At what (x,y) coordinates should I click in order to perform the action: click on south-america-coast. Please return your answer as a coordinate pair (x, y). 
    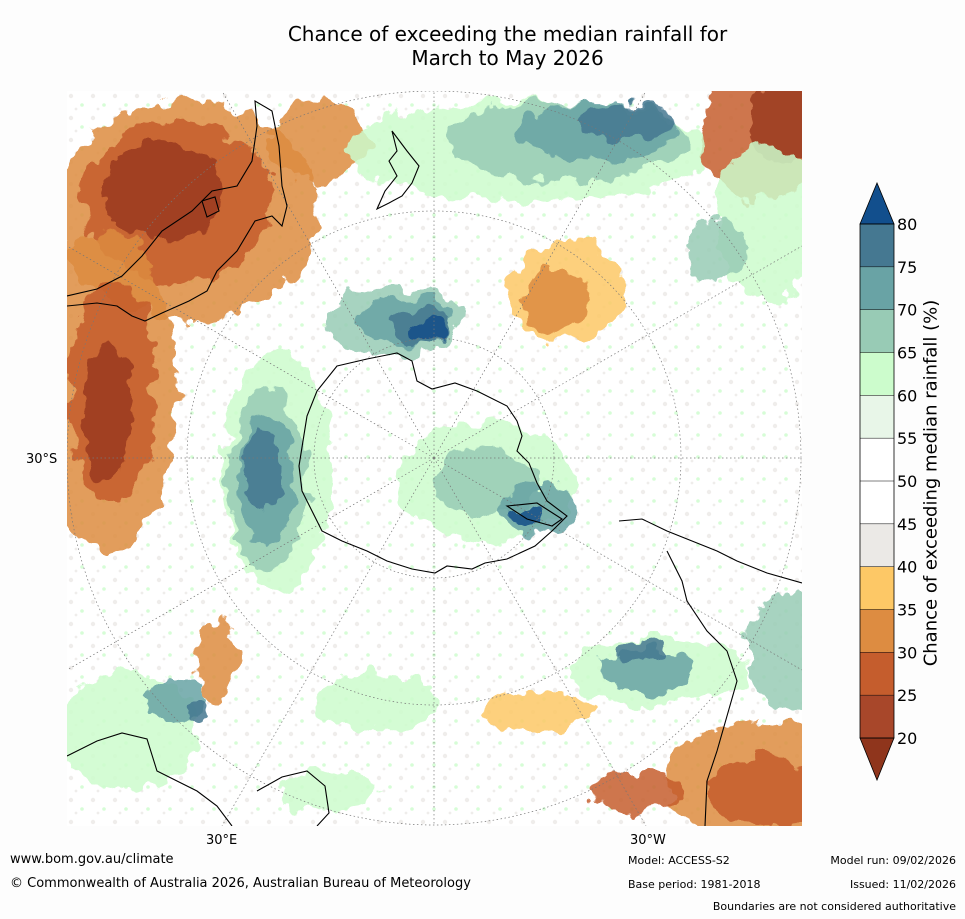
    Looking at the image, I should click on (710, 551).